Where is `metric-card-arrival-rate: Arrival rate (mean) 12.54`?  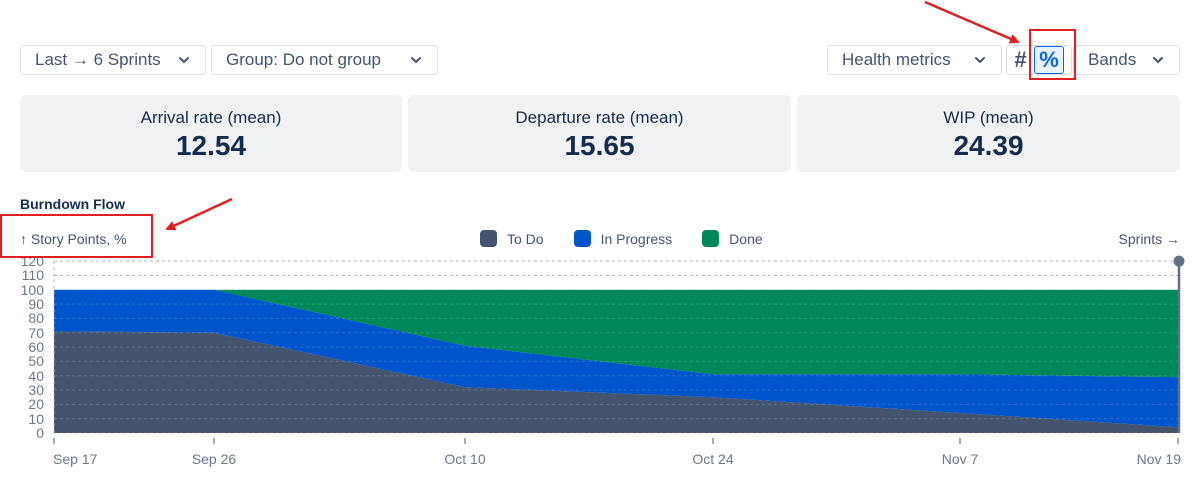
metric-card-arrival-rate: Arrival rate (mean) 12.54 is located at coordinates (211, 133).